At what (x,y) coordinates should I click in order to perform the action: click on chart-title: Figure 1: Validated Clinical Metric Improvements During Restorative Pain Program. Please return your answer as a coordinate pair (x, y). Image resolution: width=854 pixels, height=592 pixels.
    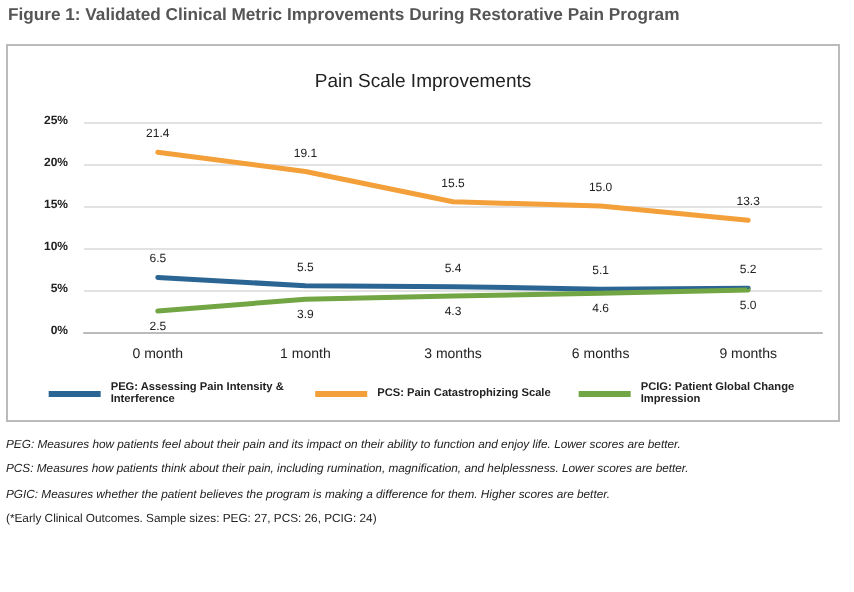
    Looking at the image, I should click on (344, 14).